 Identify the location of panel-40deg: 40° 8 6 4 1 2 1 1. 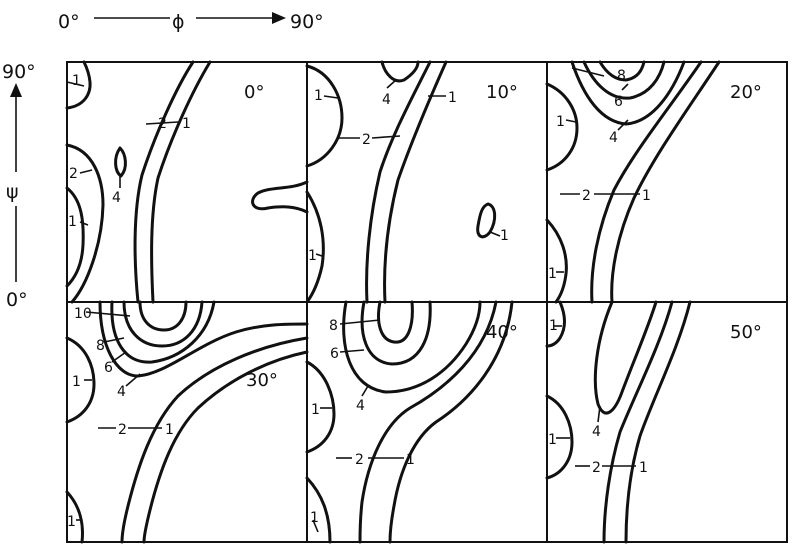
(426, 422).